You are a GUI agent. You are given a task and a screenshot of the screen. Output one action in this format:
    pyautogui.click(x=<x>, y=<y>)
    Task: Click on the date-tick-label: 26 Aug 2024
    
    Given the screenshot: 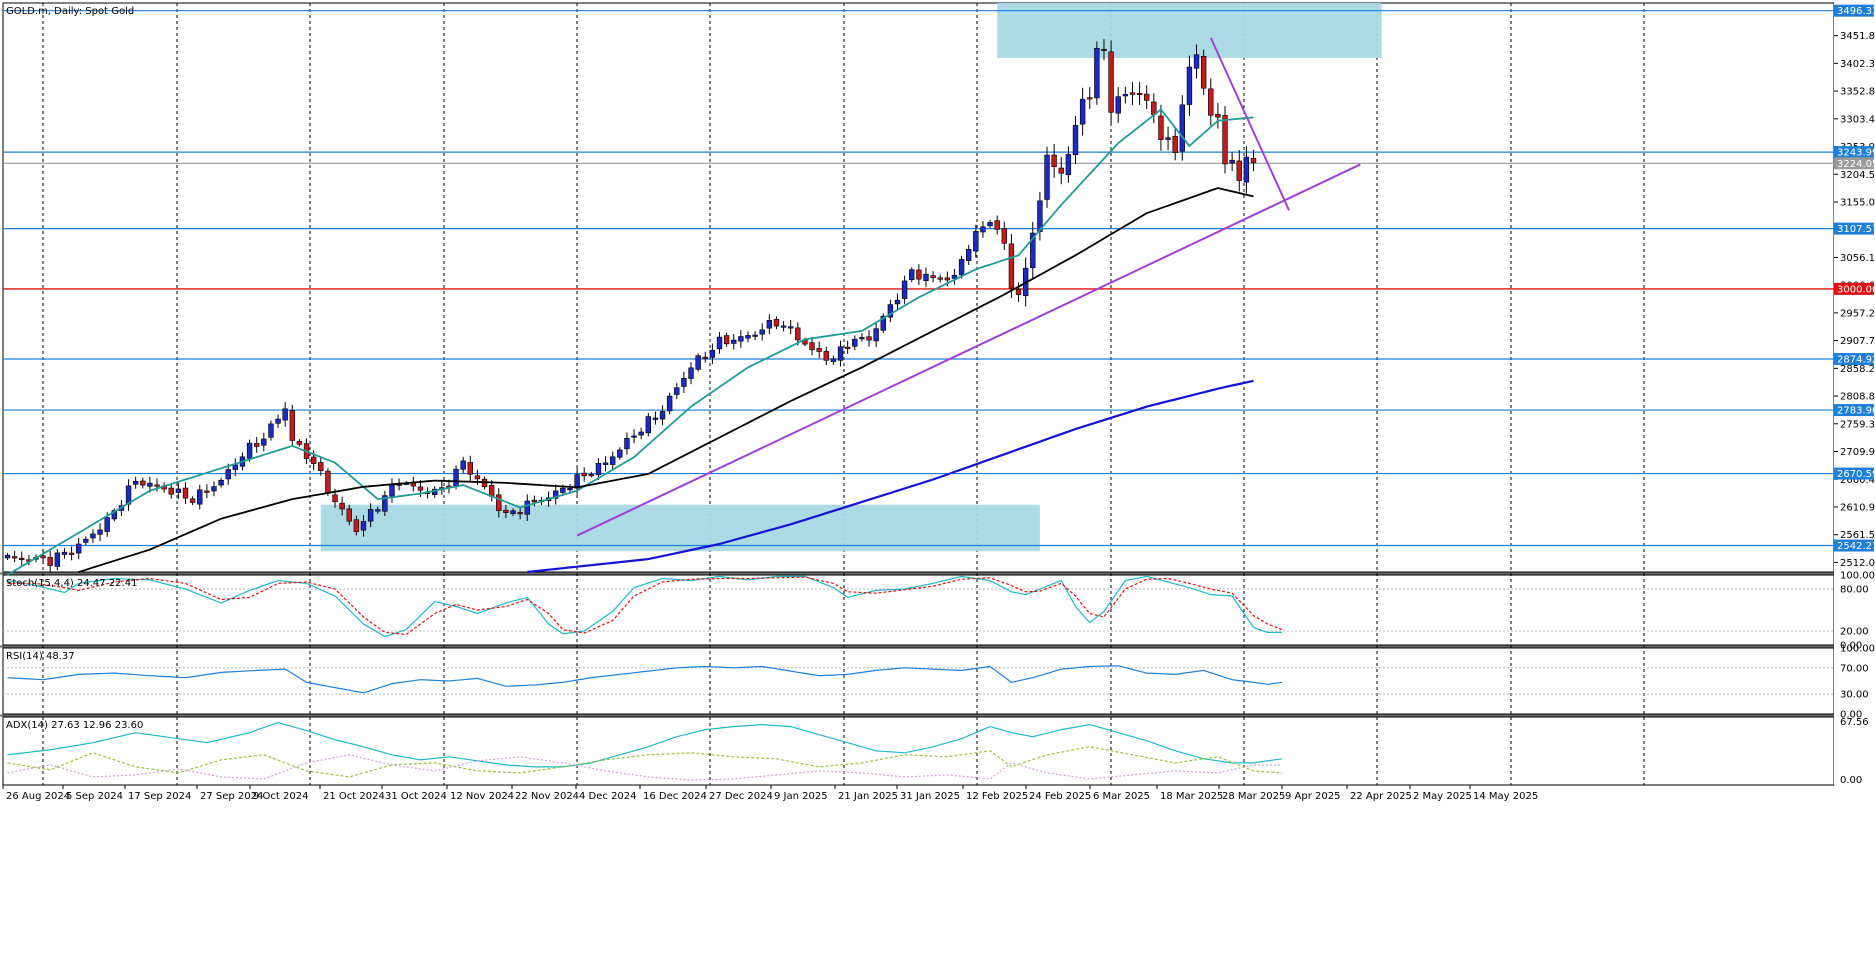 What is the action you would take?
    pyautogui.click(x=38, y=796)
    